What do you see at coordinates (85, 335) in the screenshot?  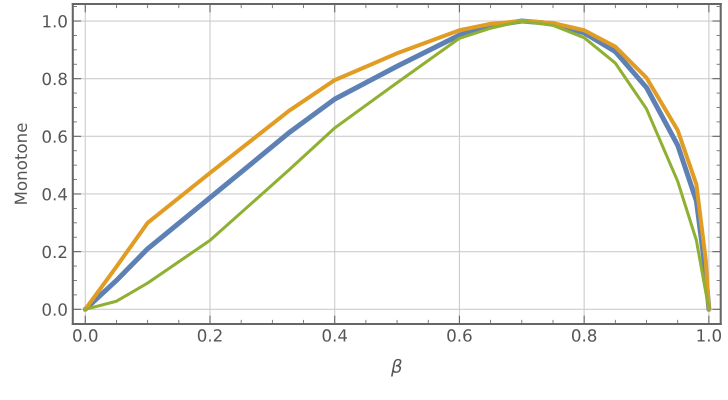 I see `x-tick-label: 0.0` at bounding box center [85, 335].